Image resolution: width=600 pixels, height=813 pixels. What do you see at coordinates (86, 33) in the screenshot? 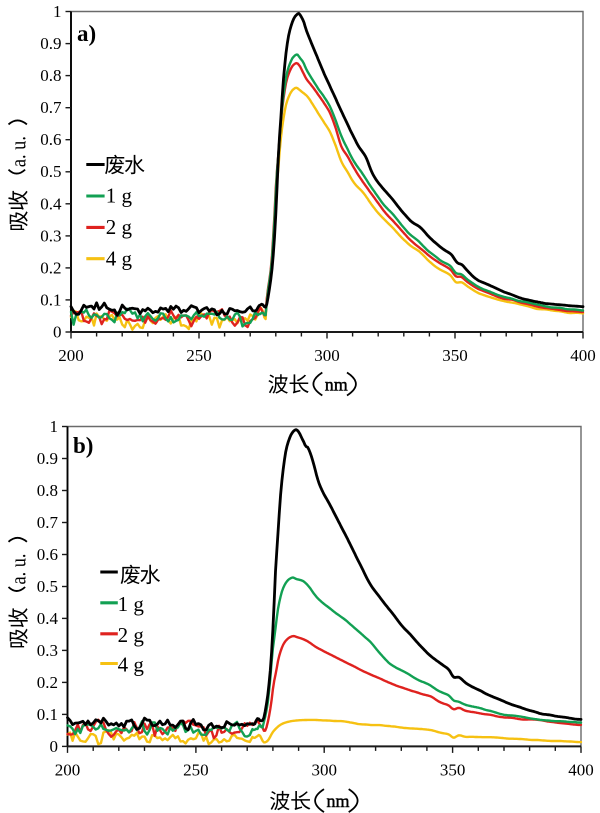
I see `svg-text: a)` at bounding box center [86, 33].